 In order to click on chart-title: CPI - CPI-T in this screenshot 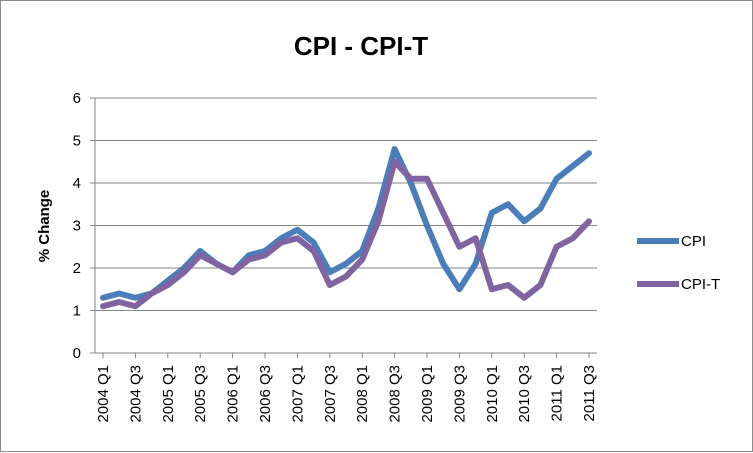, I will do `click(361, 46)`.